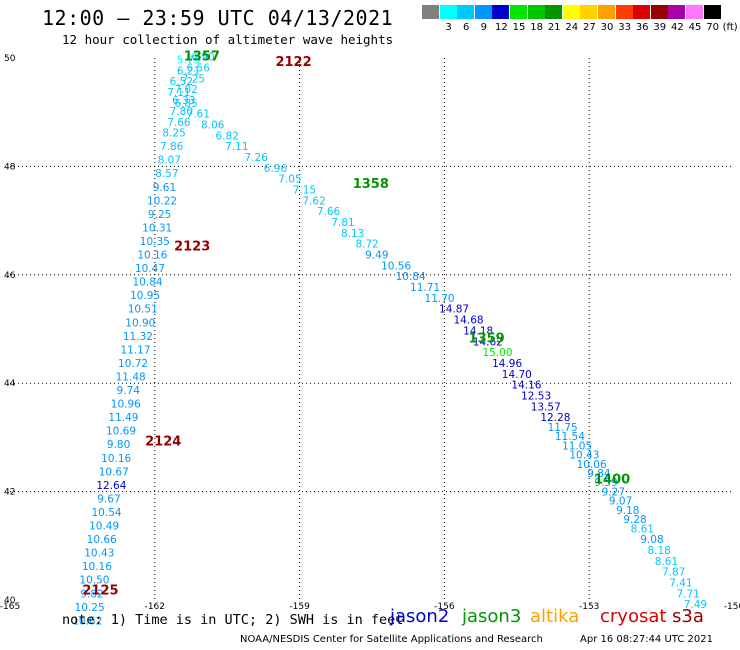 The height and width of the screenshot is (650, 740). What do you see at coordinates (526, 386) in the screenshot?
I see `wave-height-value: 14.16` at bounding box center [526, 386].